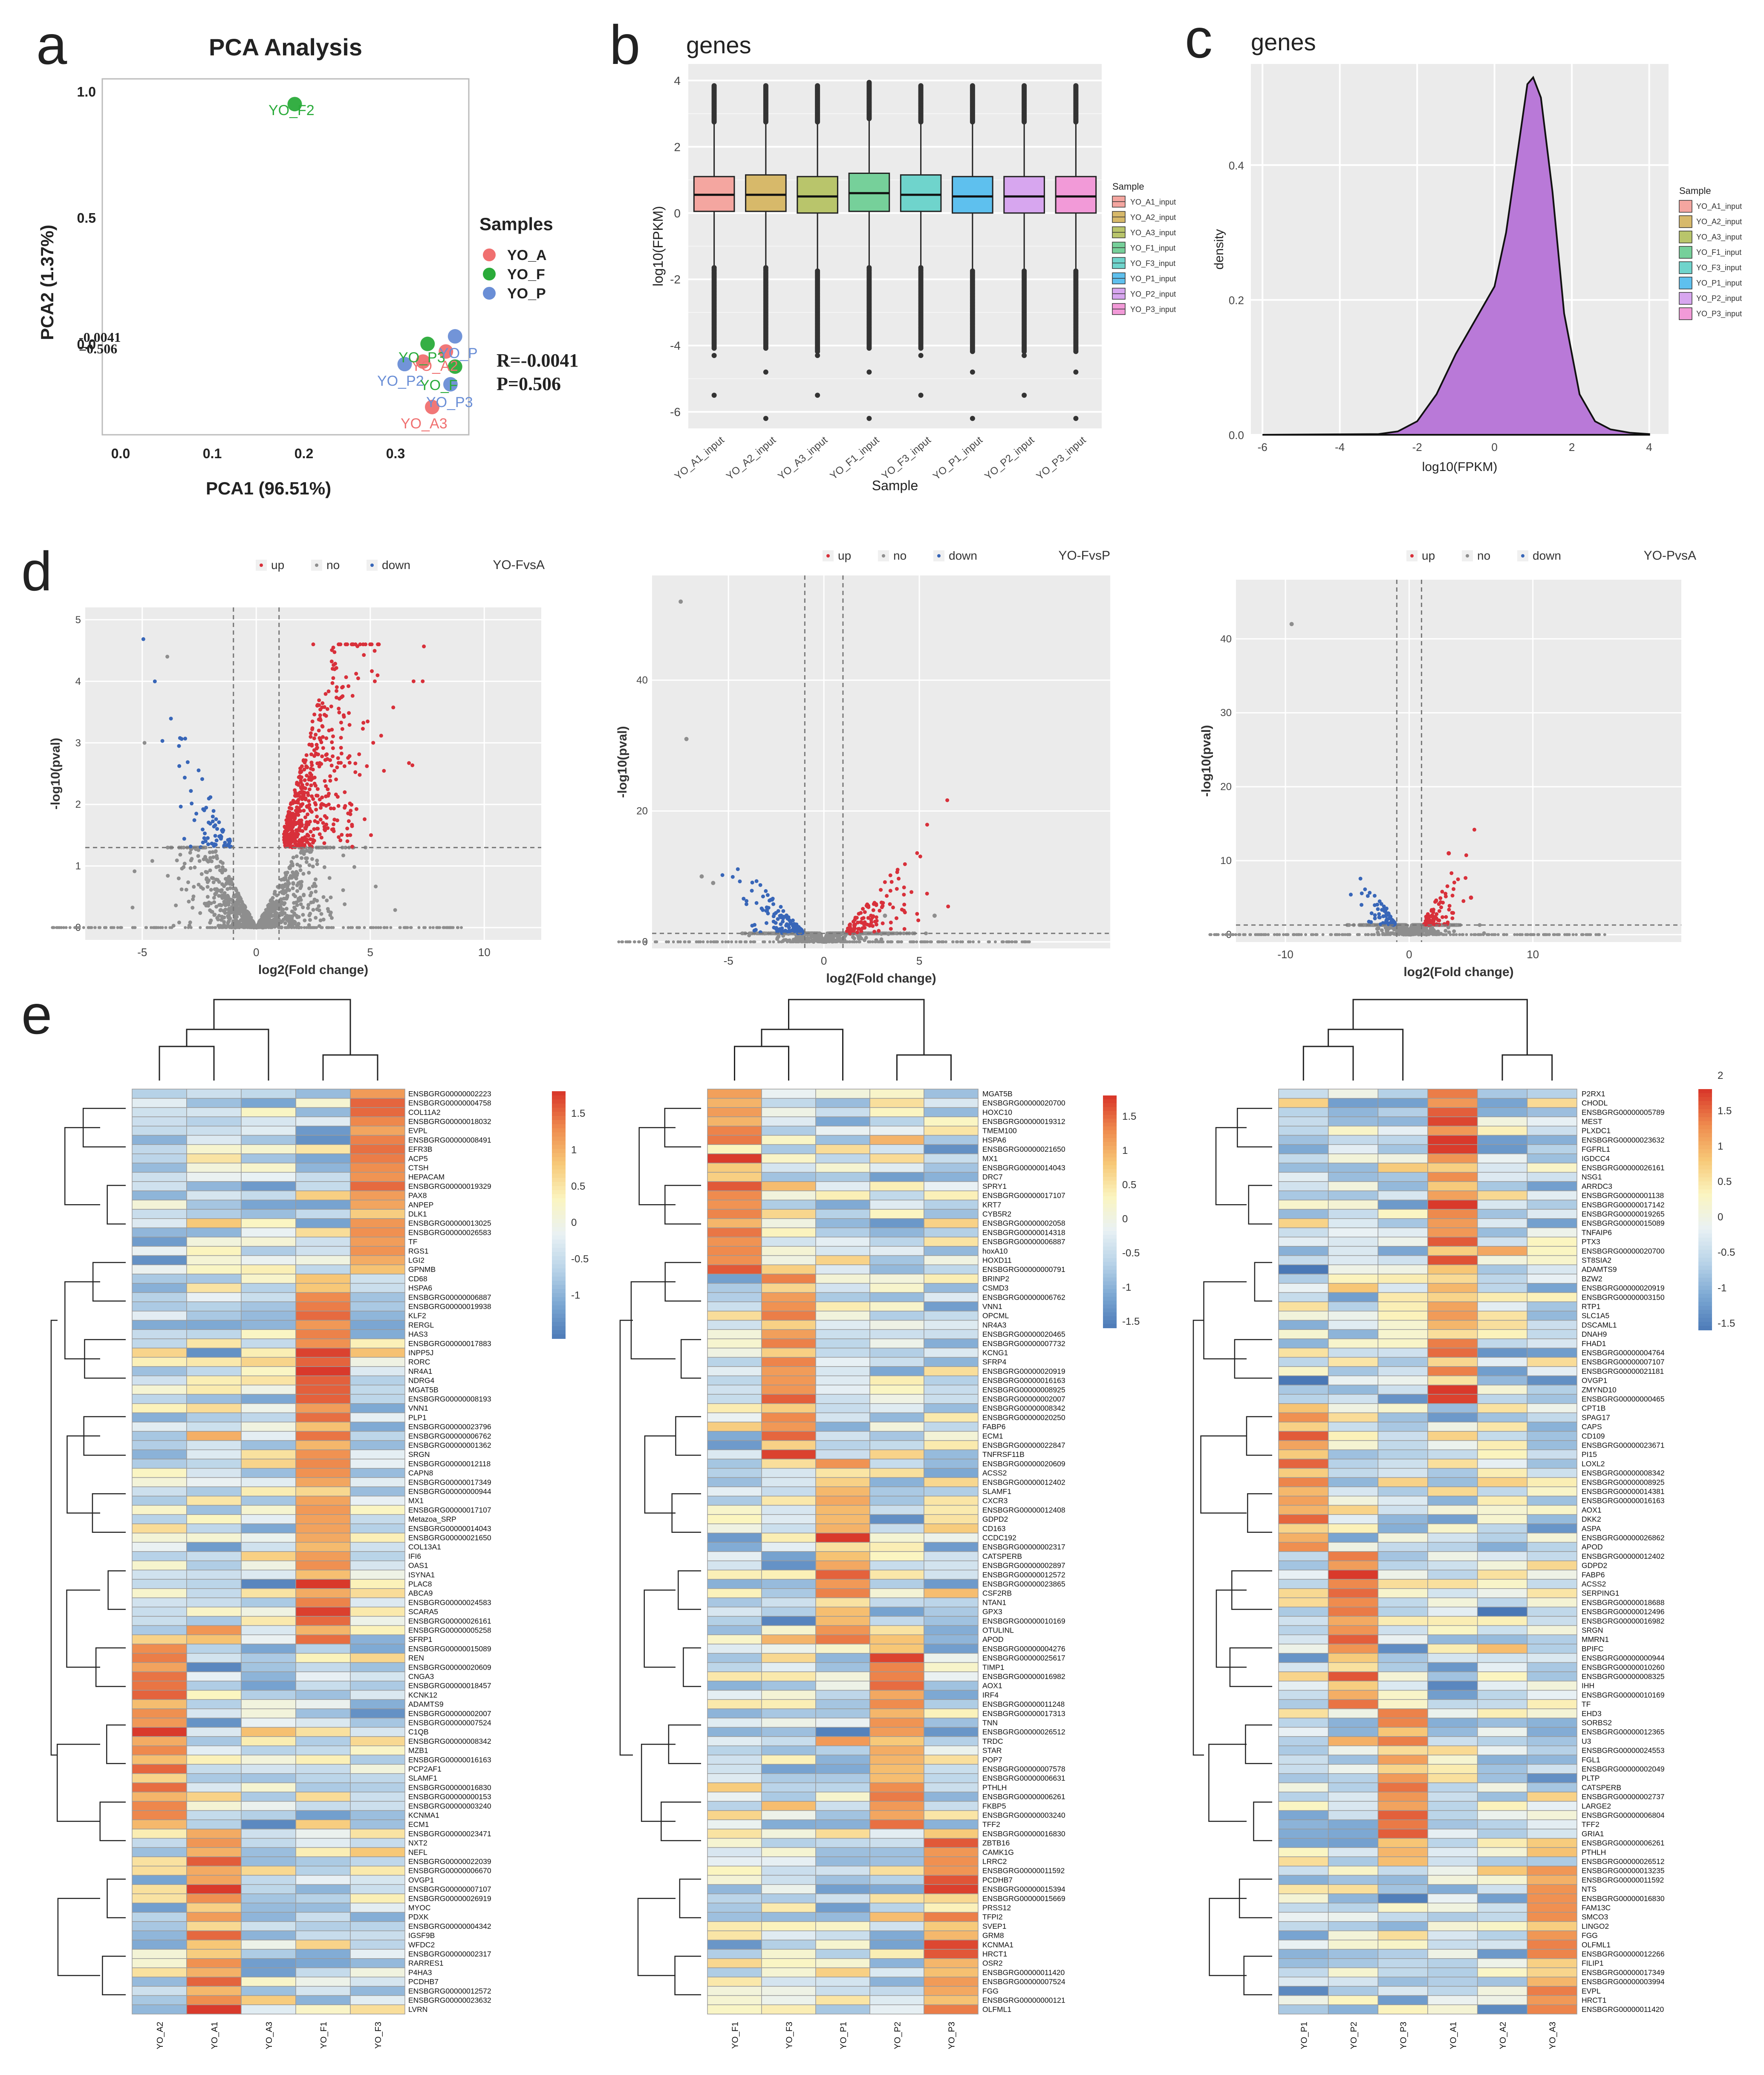  I want to click on x-tick-label: YO_A1_input, so click(700, 458).